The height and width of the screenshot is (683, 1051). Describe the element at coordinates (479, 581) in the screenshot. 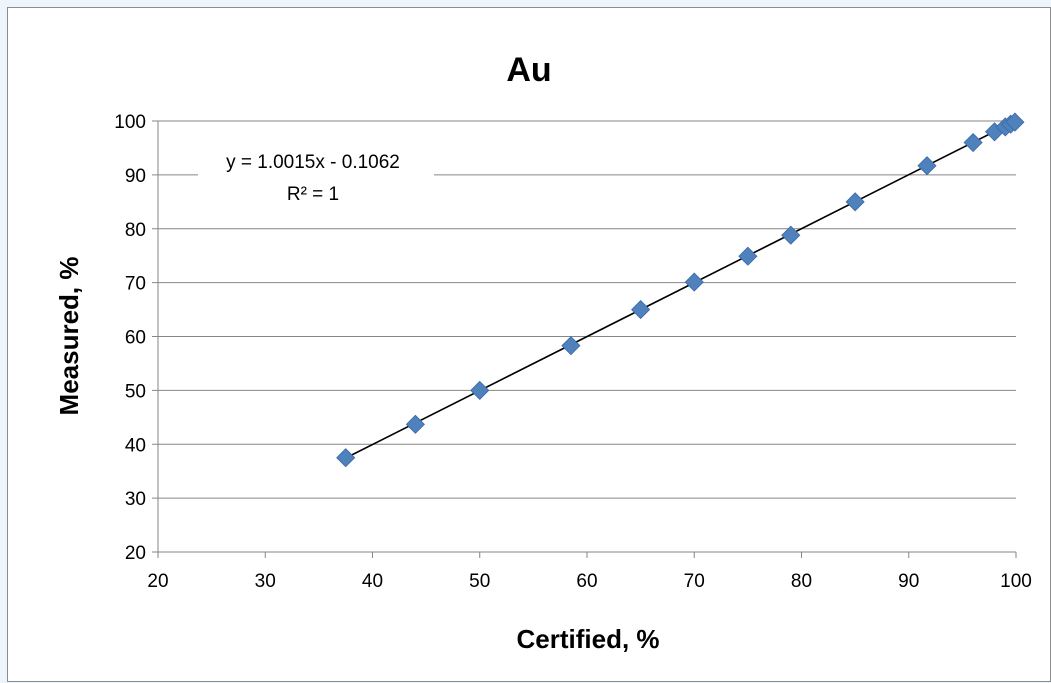

I see `x-tick-label: 50` at that location.